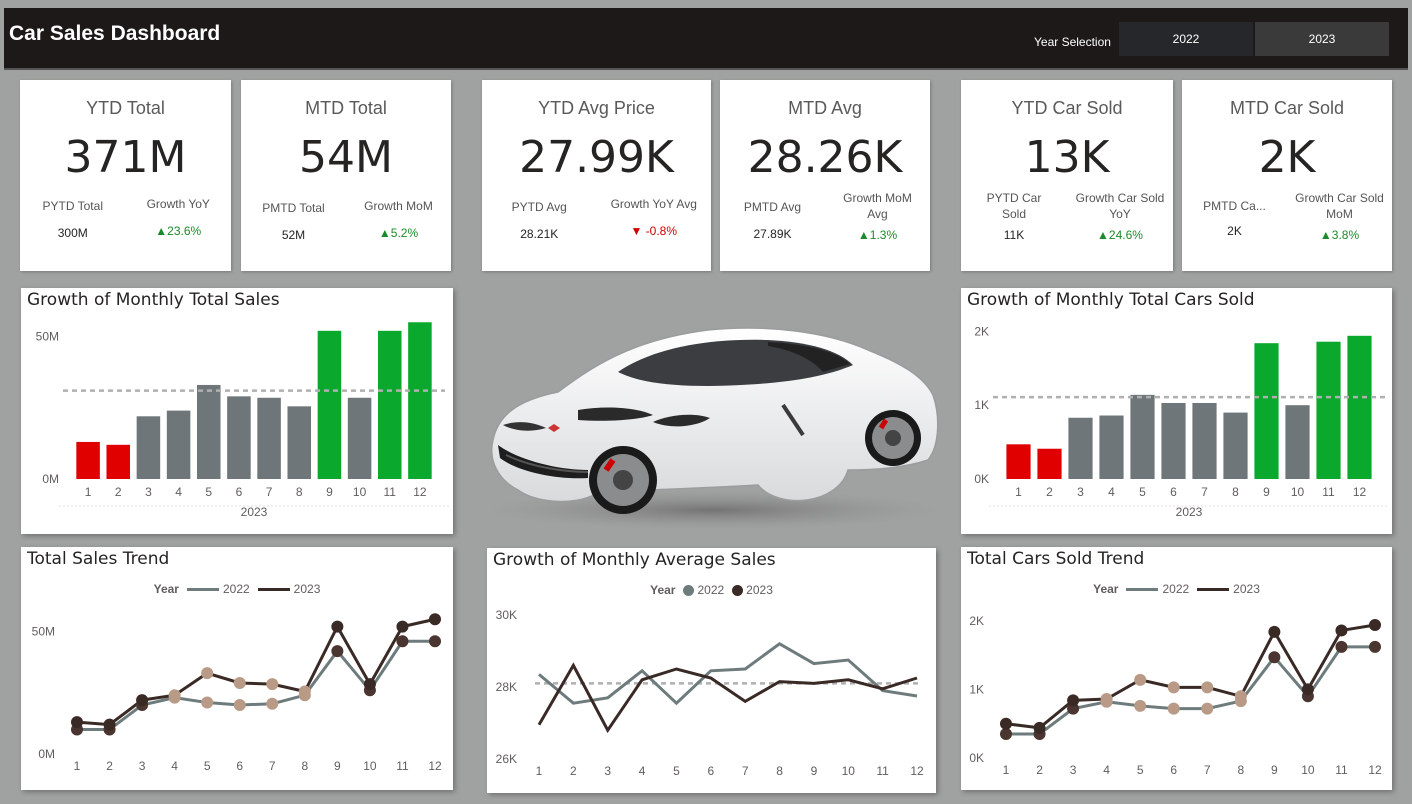  I want to click on y-tick-label: 0M, so click(50, 479).